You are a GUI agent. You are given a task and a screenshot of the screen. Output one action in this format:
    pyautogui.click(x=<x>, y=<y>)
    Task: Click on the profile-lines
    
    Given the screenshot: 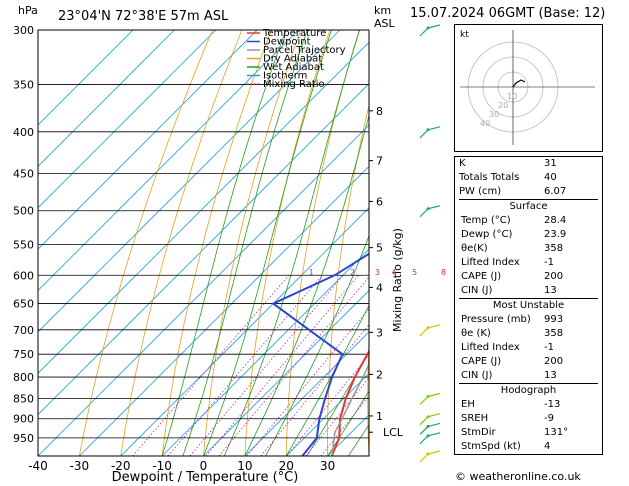 What is the action you would take?
    pyautogui.click(x=320, y=354)
    